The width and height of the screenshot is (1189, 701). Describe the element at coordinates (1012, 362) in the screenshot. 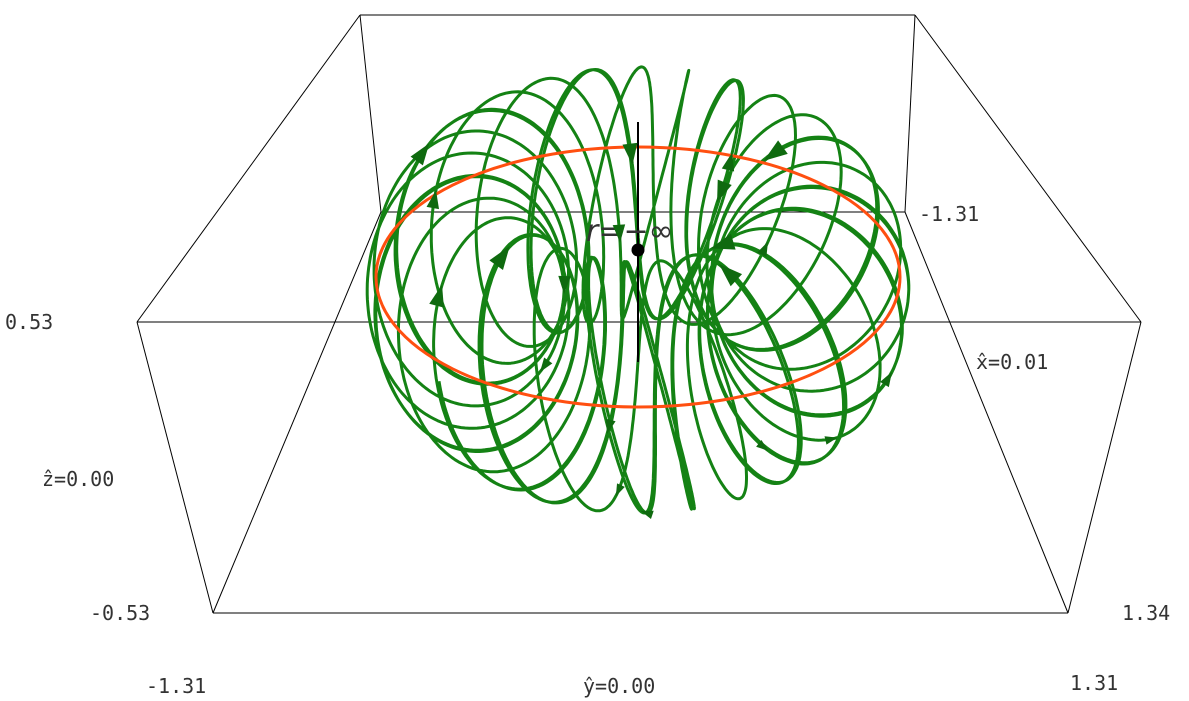

I see `x-center-label: x̂=0.01` at that location.